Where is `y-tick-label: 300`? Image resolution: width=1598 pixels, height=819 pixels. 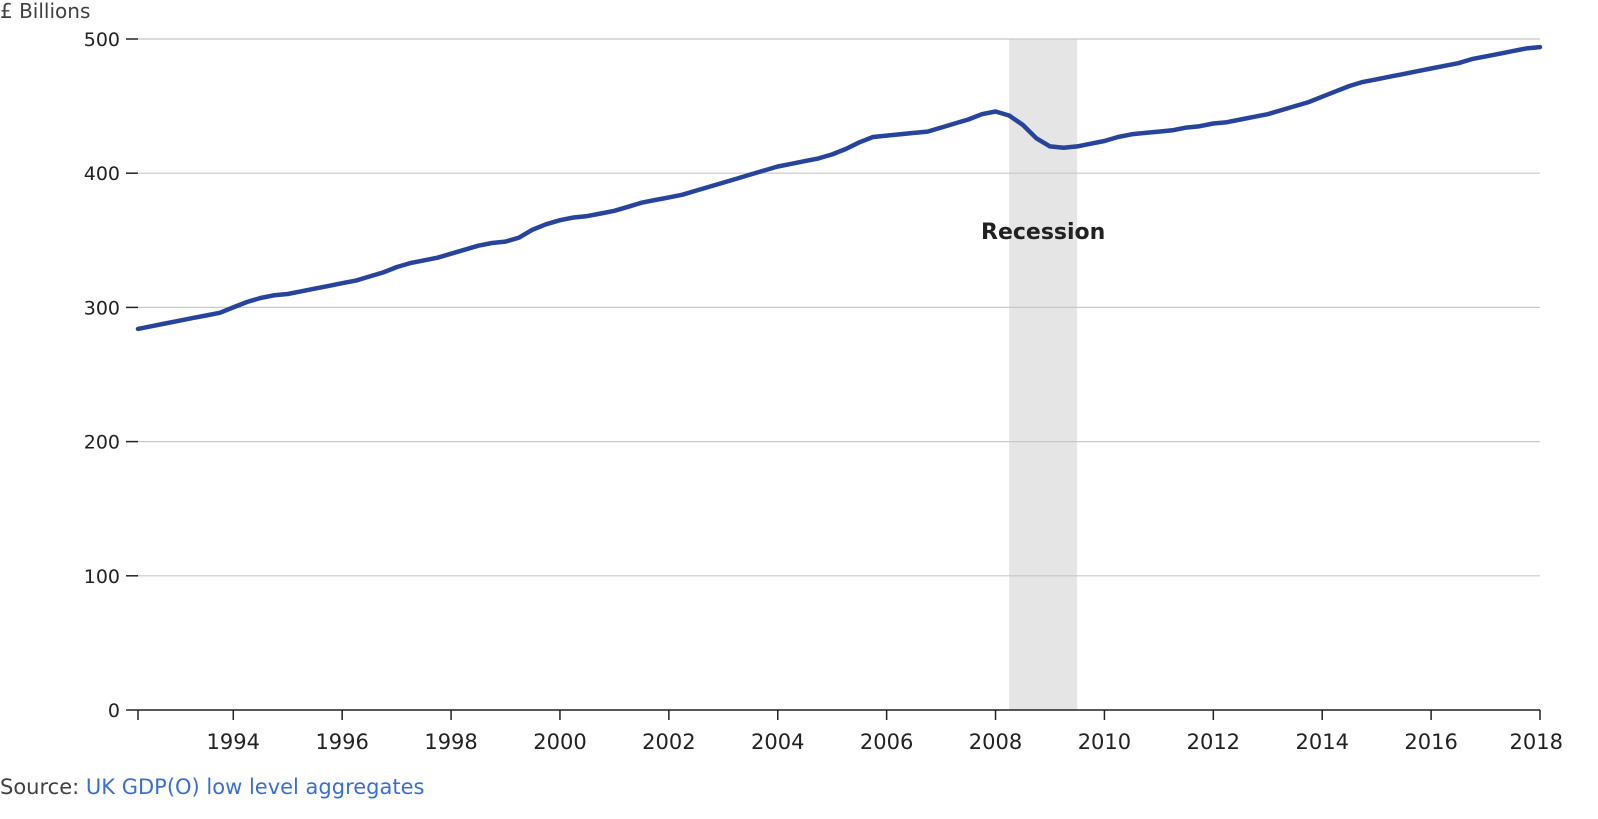 y-tick-label: 300 is located at coordinates (102, 308).